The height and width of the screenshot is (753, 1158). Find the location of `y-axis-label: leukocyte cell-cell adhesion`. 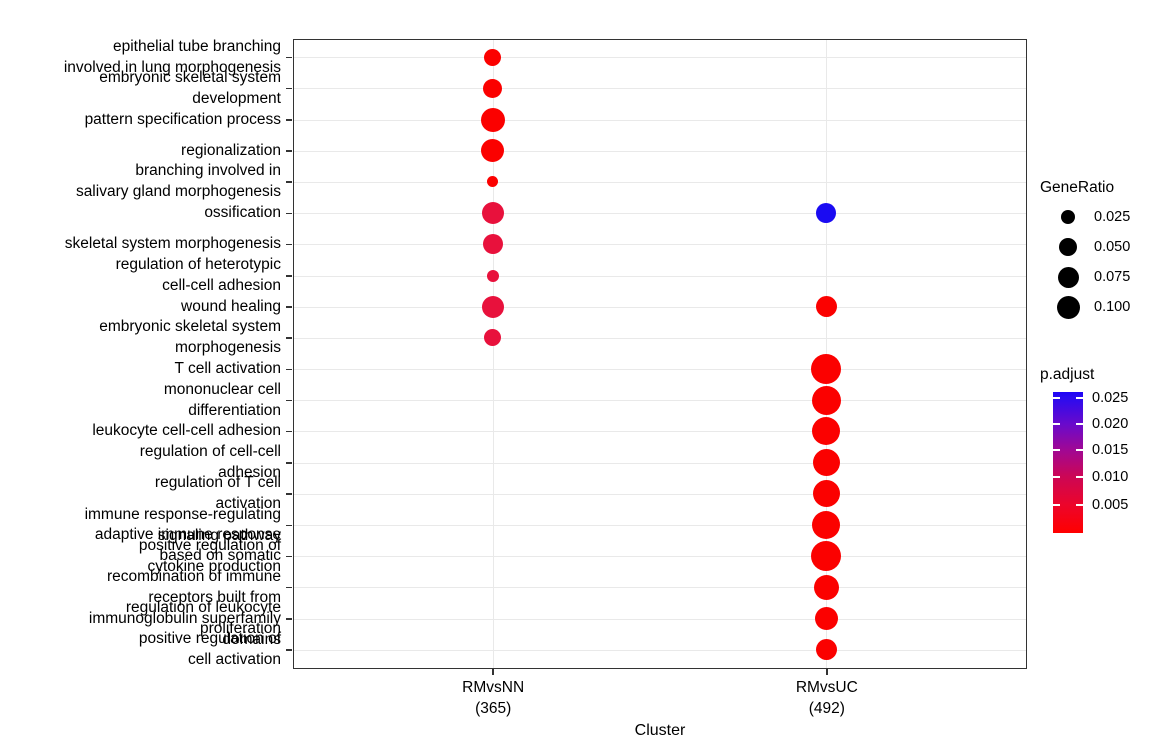

y-axis-label: leukocyte cell-cell adhesion is located at coordinates (186, 431).